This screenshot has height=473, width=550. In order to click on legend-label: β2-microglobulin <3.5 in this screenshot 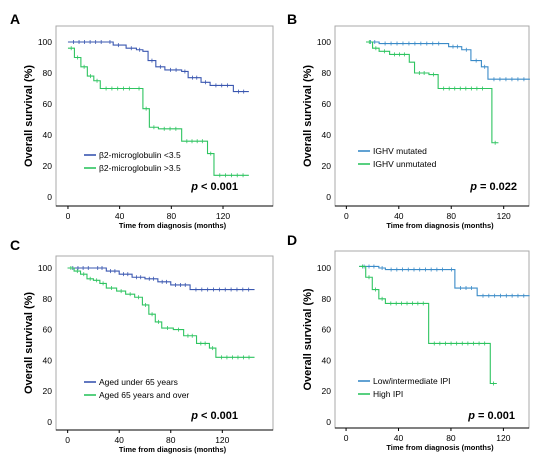, I will do `click(140, 155)`.